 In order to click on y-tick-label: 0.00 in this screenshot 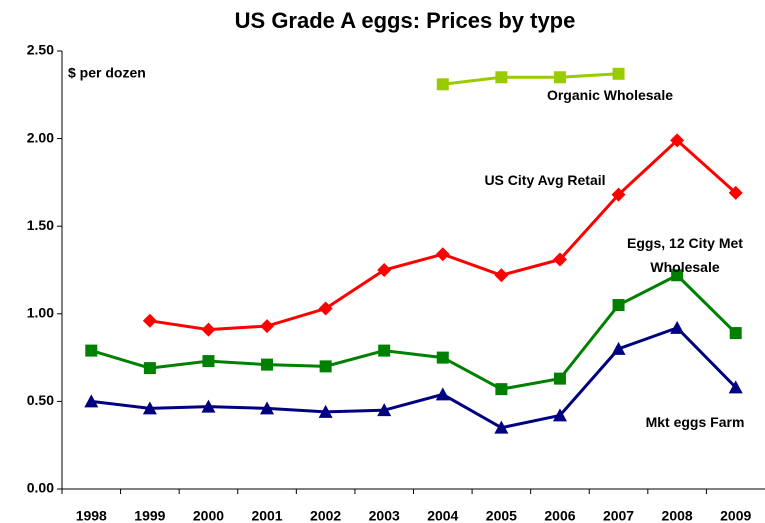, I will do `click(40, 488)`.